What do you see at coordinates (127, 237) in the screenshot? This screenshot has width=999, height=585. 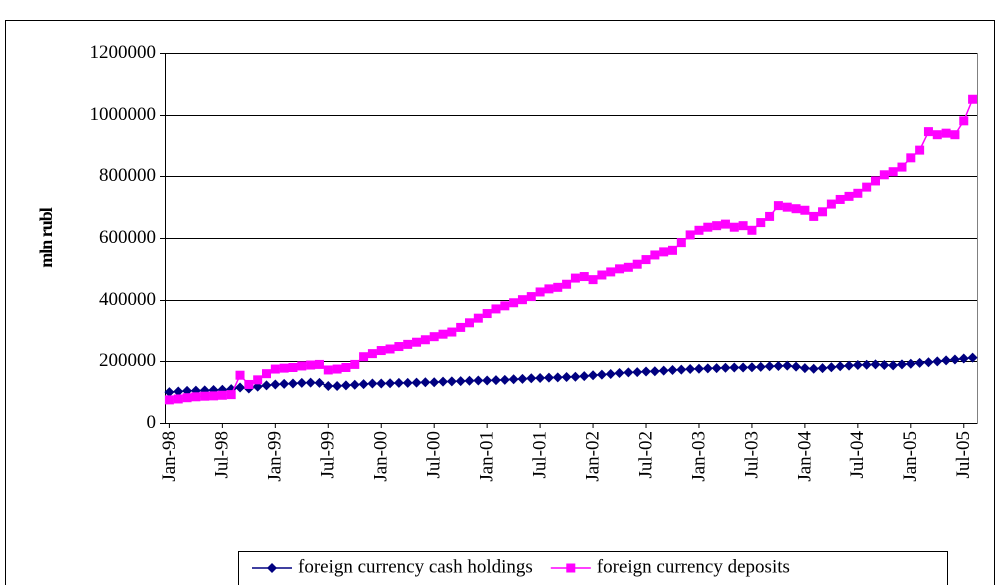 I see `y-tick-label: 600000` at bounding box center [127, 237].